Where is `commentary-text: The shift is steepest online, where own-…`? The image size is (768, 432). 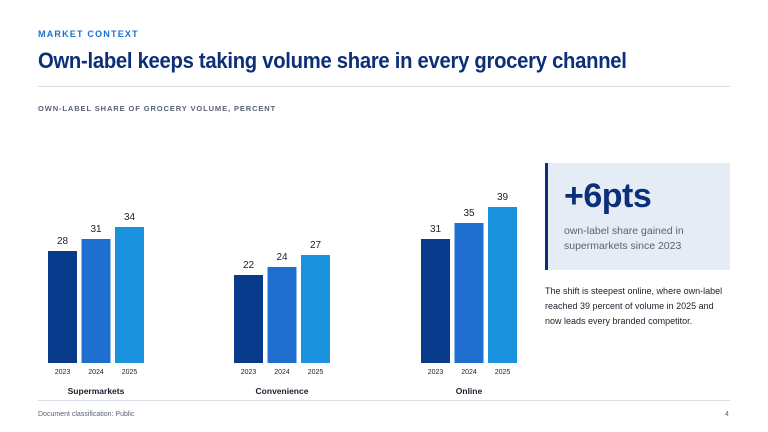 commentary-text: The shift is steepest online, where own-… is located at coordinates (634, 306).